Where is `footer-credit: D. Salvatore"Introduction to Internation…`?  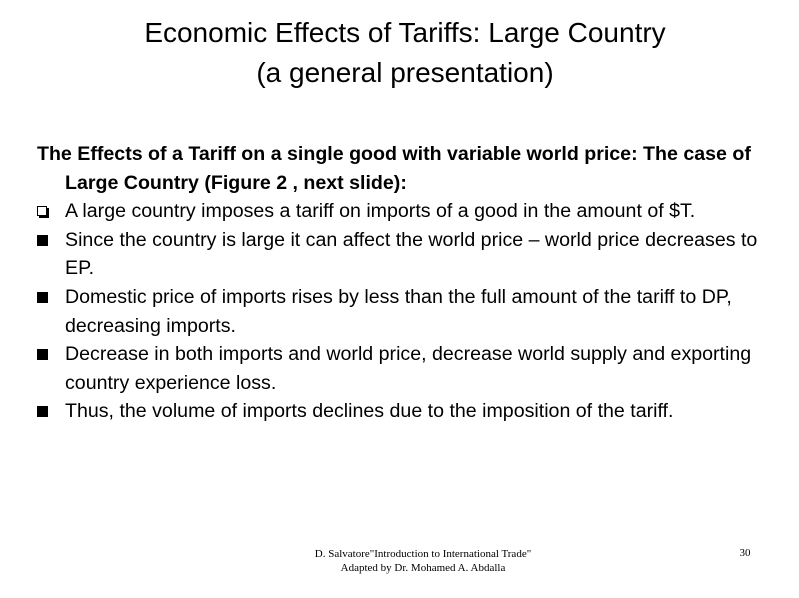
footer-credit: D. Salvatore"Introduction to Internation… is located at coordinates (423, 554).